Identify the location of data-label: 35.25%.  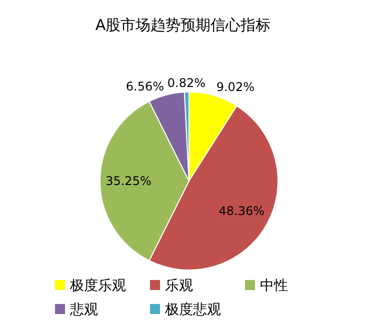
(129, 181).